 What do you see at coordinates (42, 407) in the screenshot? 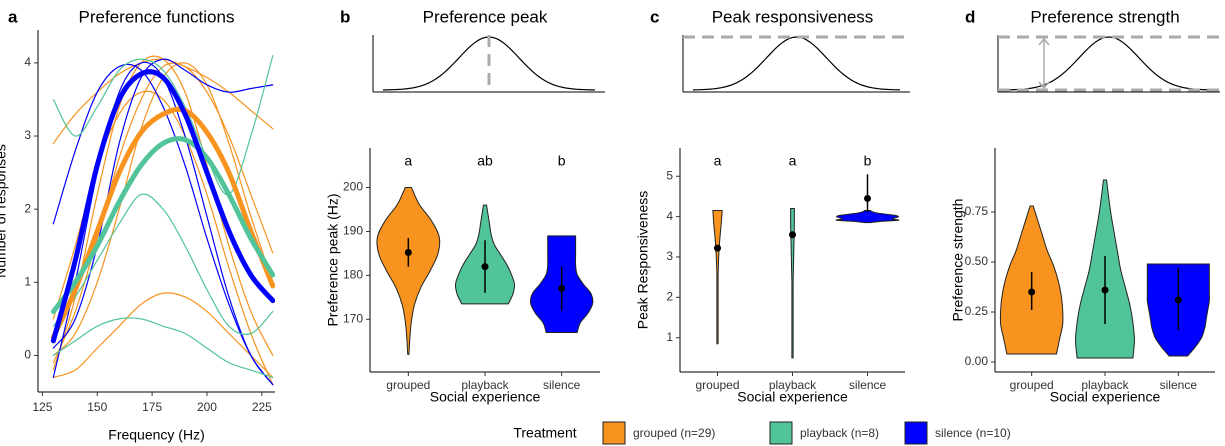
I see `x-tick-label: 125` at bounding box center [42, 407].